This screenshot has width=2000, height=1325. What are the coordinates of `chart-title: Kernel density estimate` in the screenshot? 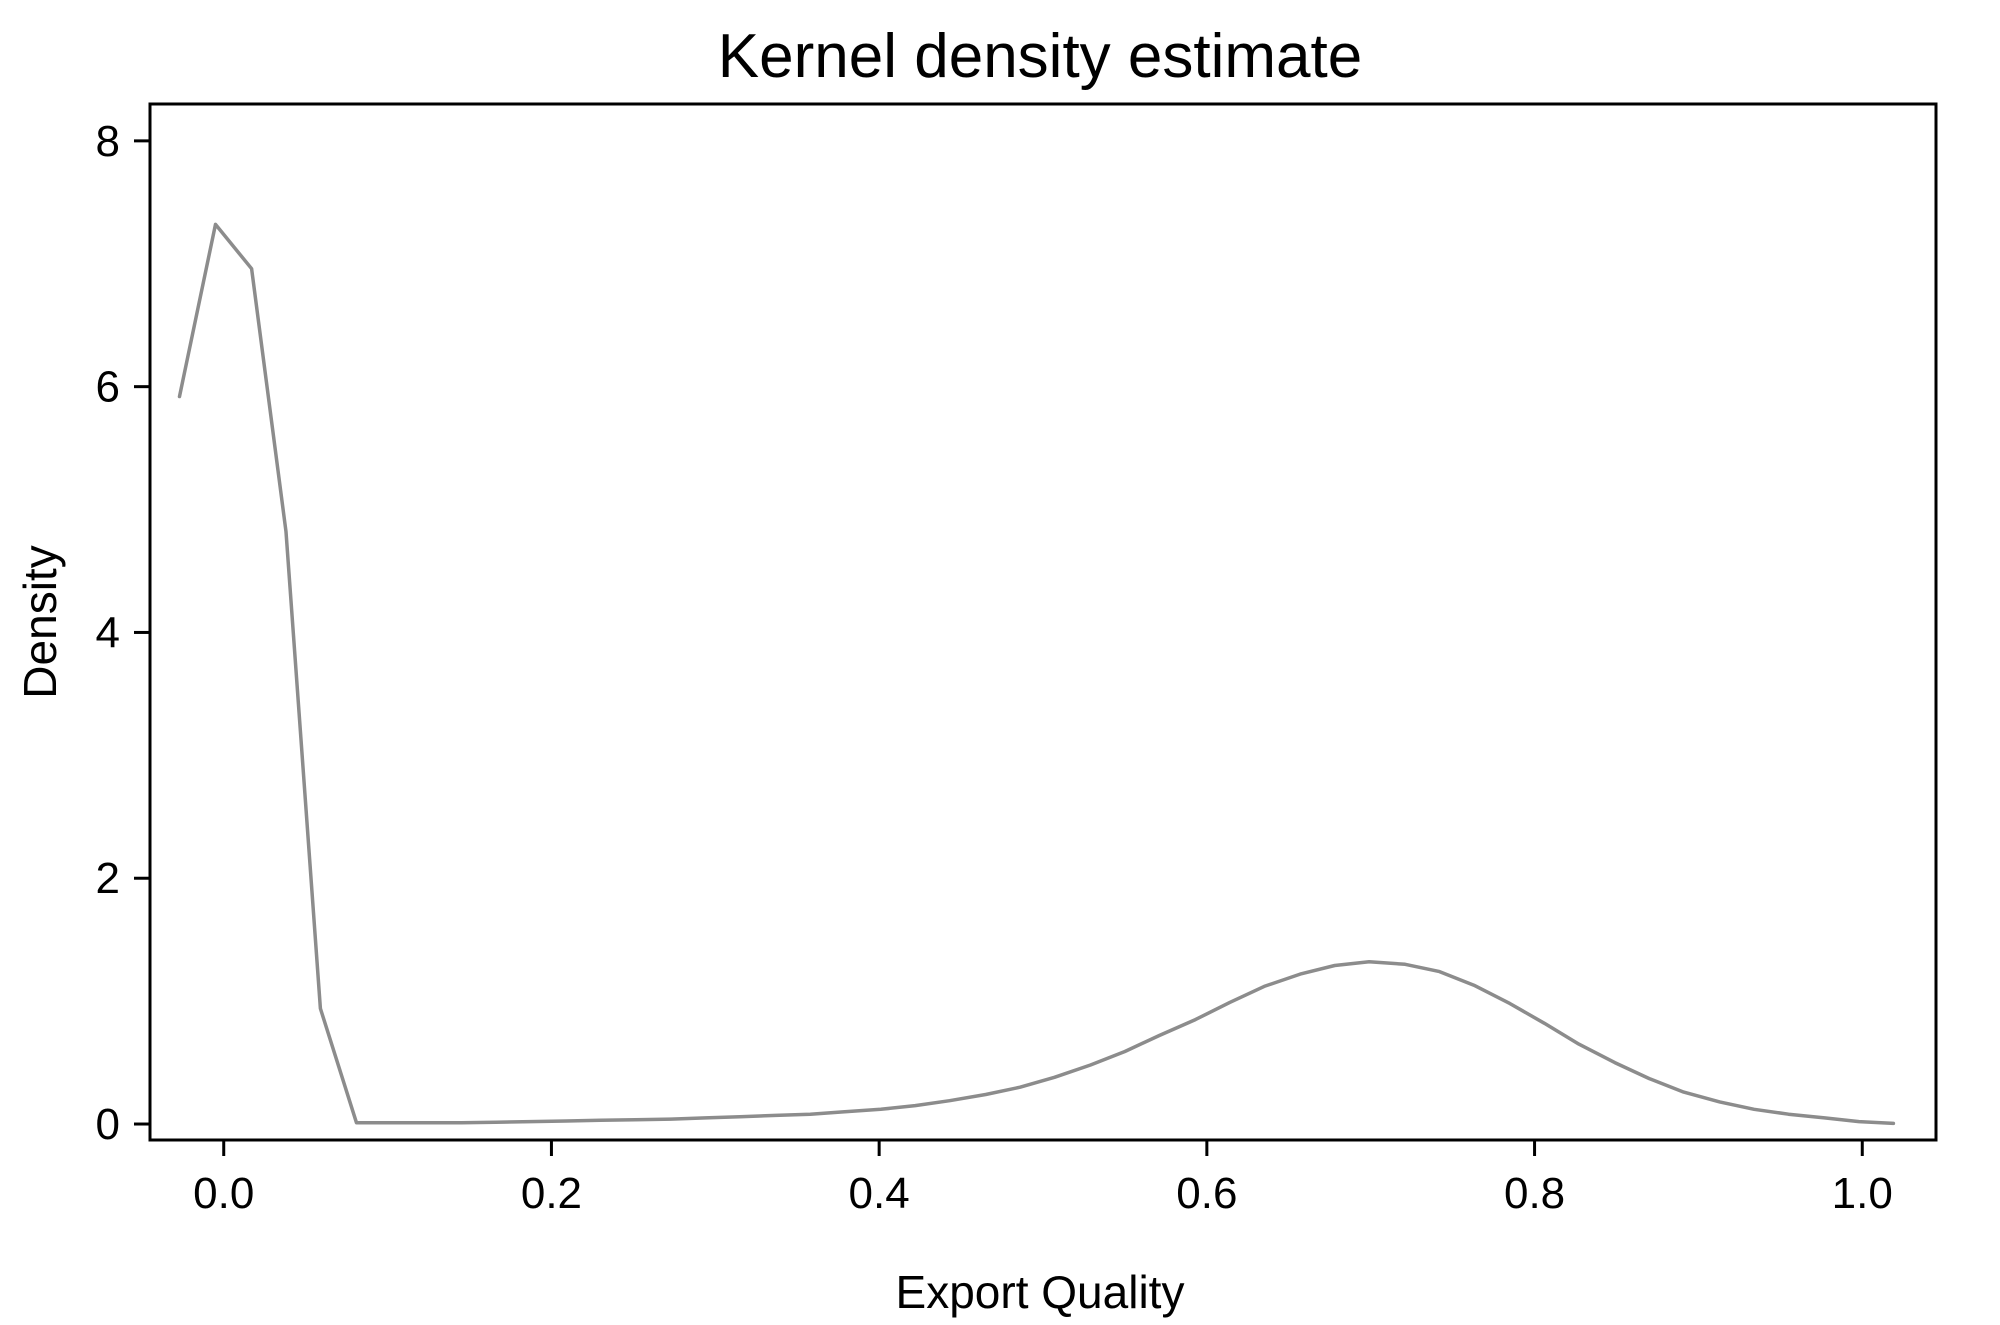 It's located at (1040, 56).